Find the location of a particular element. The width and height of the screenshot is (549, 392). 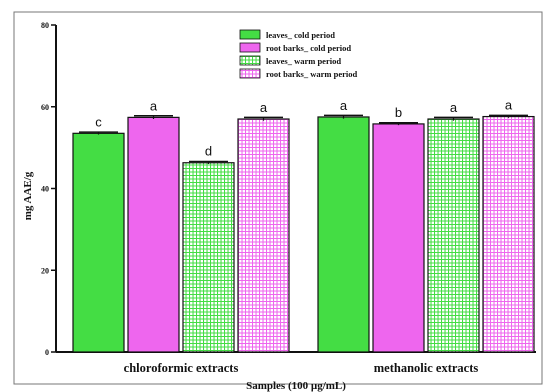

y-tick-label: 40 is located at coordinates (45, 189).